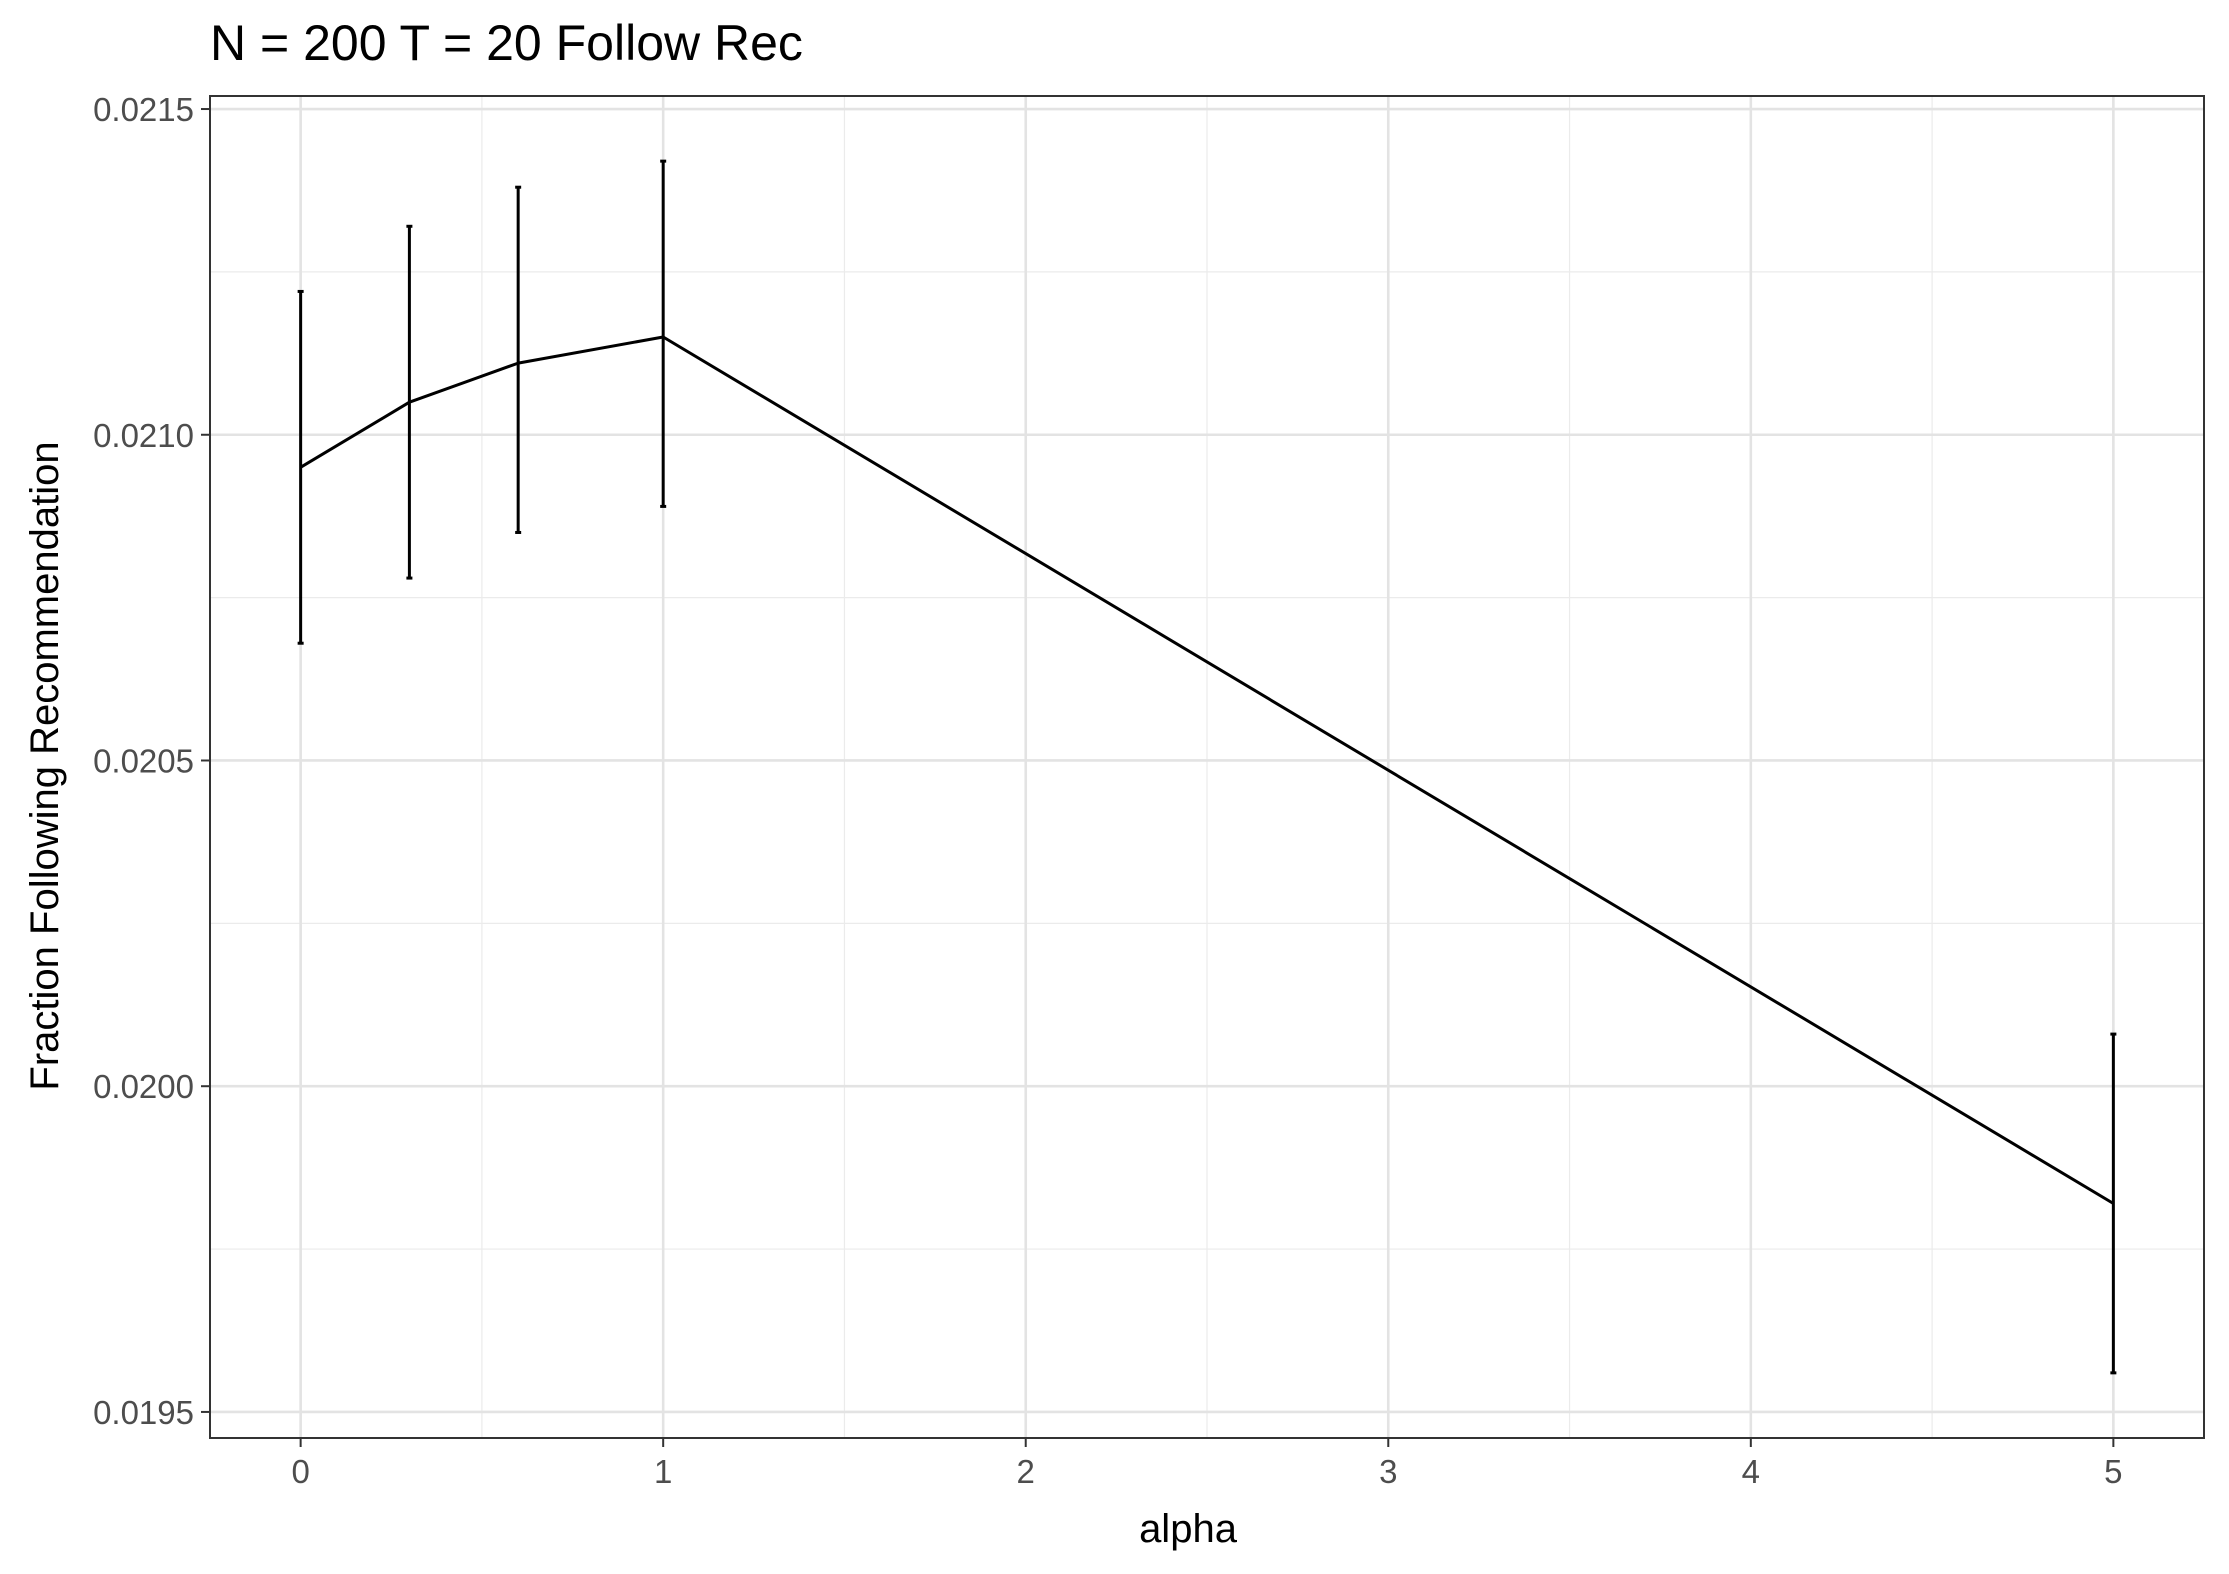  What do you see at coordinates (143, 760) in the screenshot?
I see `y-tick-label: 0.0205` at bounding box center [143, 760].